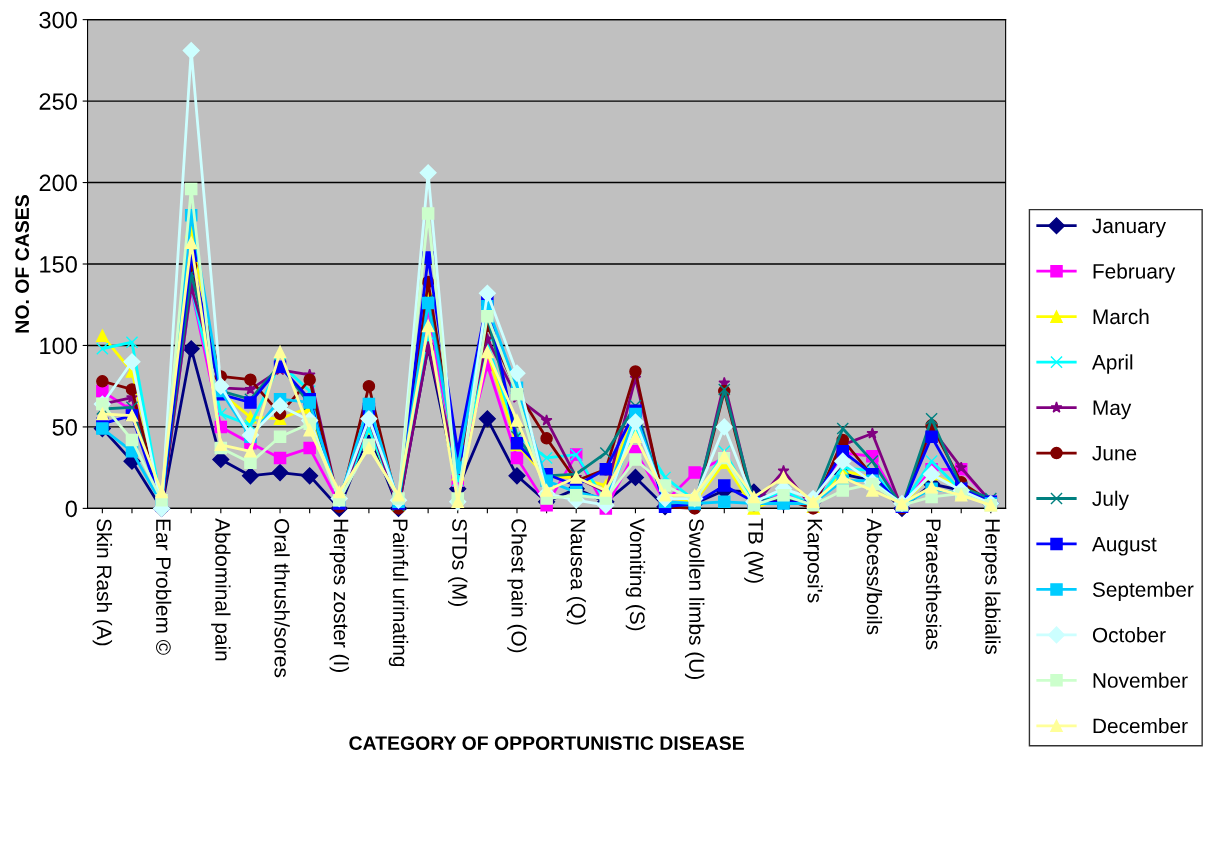  What do you see at coordinates (58, 183) in the screenshot?
I see `y-tick-label: 200` at bounding box center [58, 183].